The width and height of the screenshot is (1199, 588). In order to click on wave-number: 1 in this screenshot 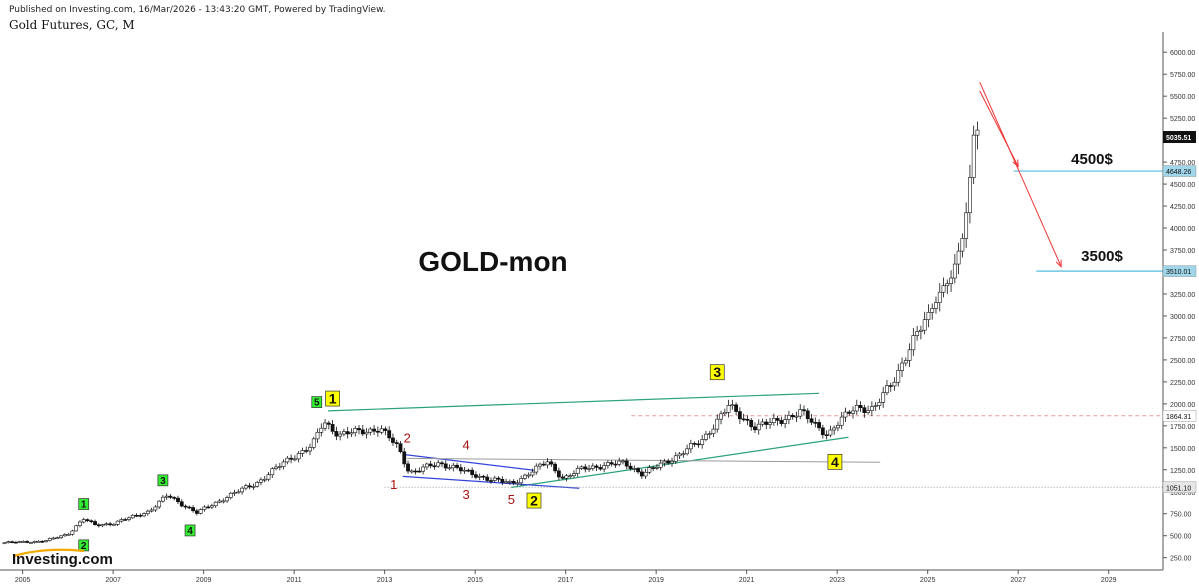, I will do `click(393, 484)`.